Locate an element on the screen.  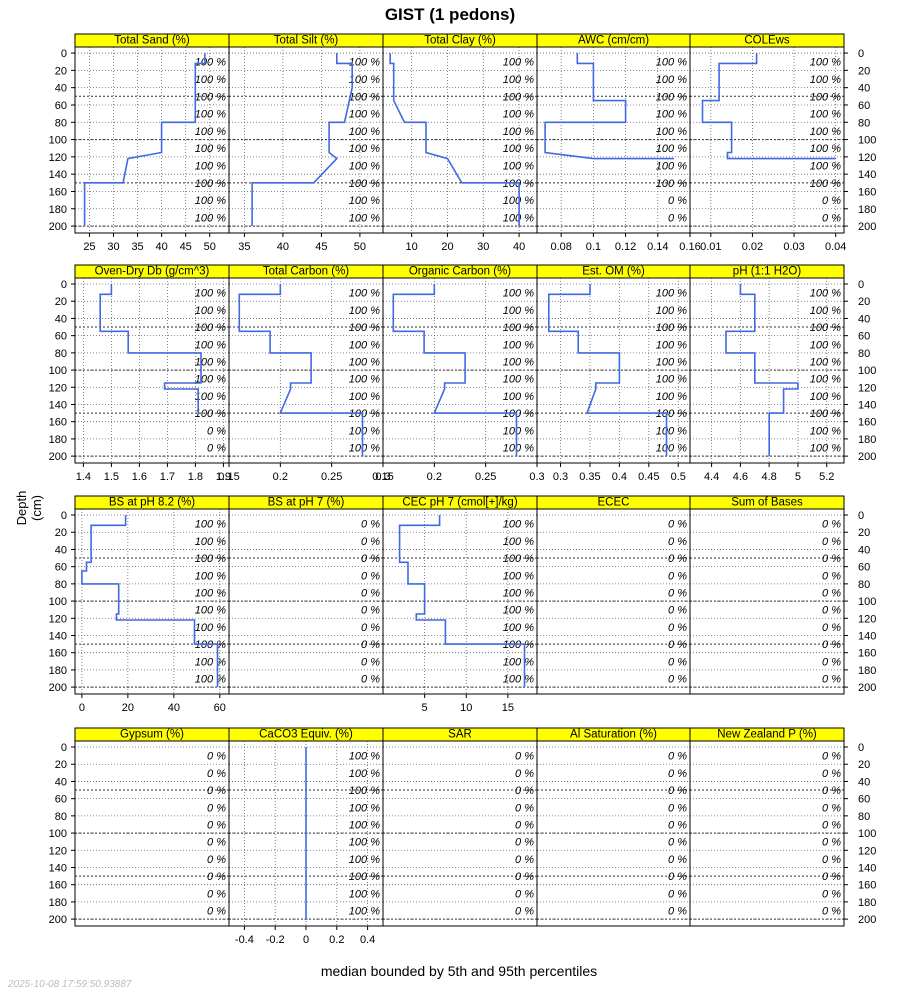
x-tick-label: 0.3 is located at coordinates (560, 477).